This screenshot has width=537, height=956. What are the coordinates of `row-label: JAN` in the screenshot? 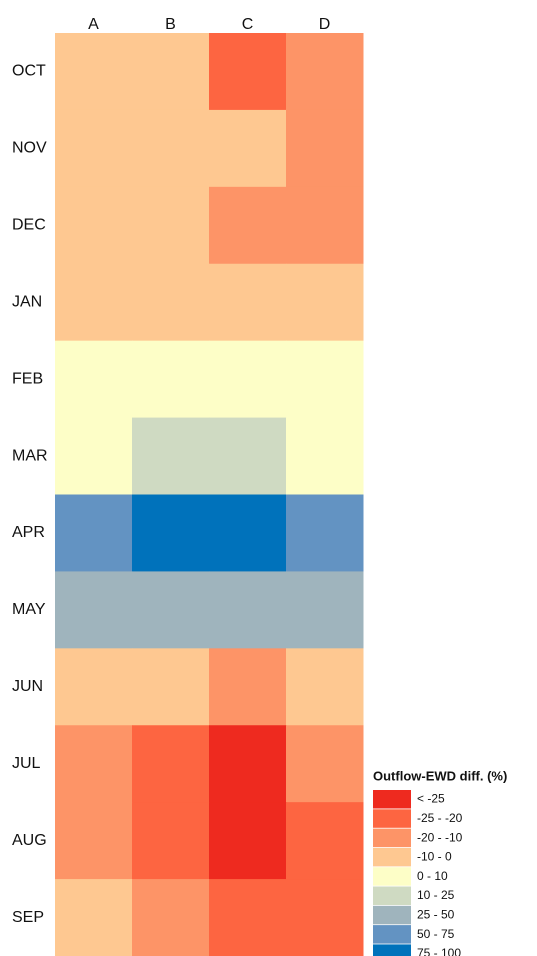 It's located at (27, 301).